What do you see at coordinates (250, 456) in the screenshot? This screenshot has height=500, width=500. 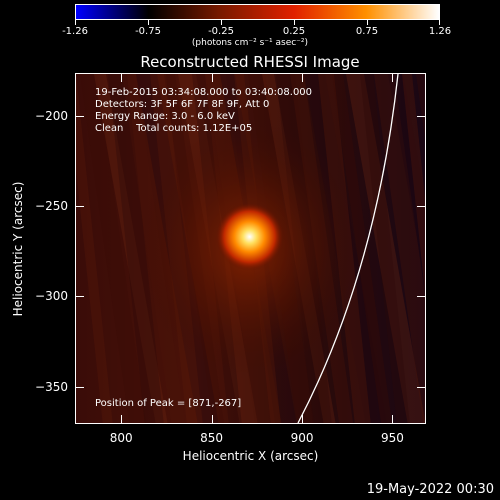 I see `x-axis-label: Heliocentric X (arcsec)` at bounding box center [250, 456].